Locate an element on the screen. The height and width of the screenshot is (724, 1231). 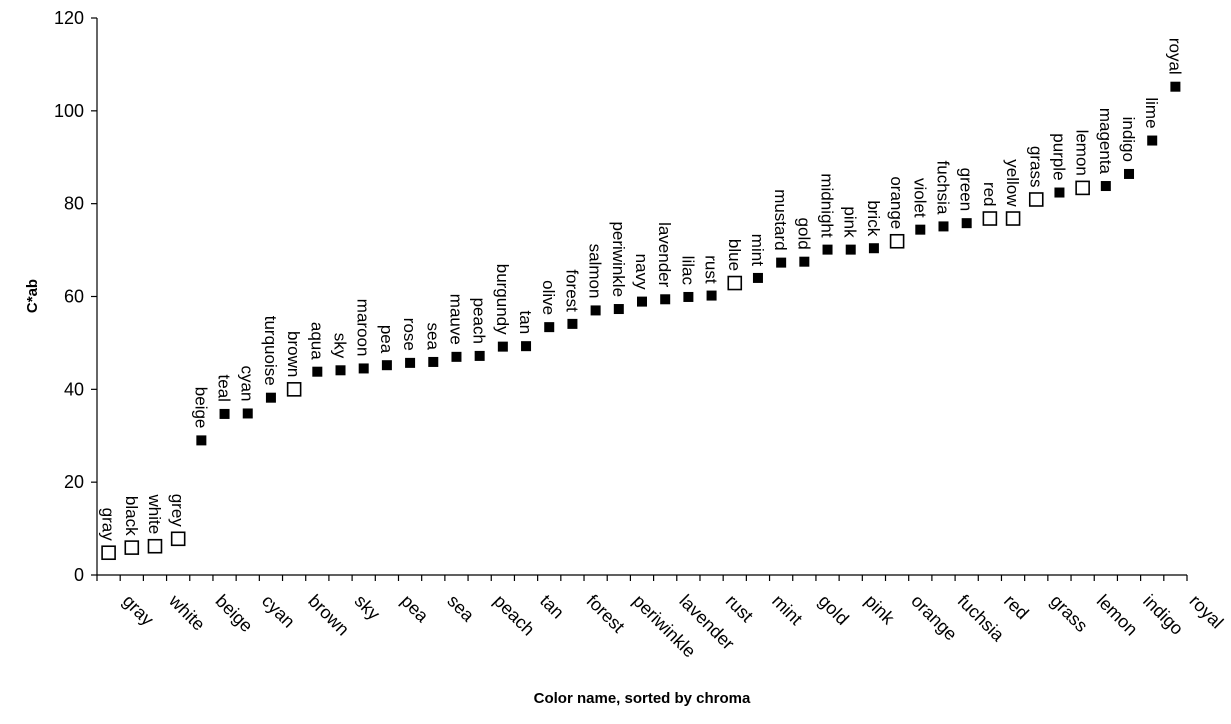
data-point-aqua is located at coordinates (317, 371).